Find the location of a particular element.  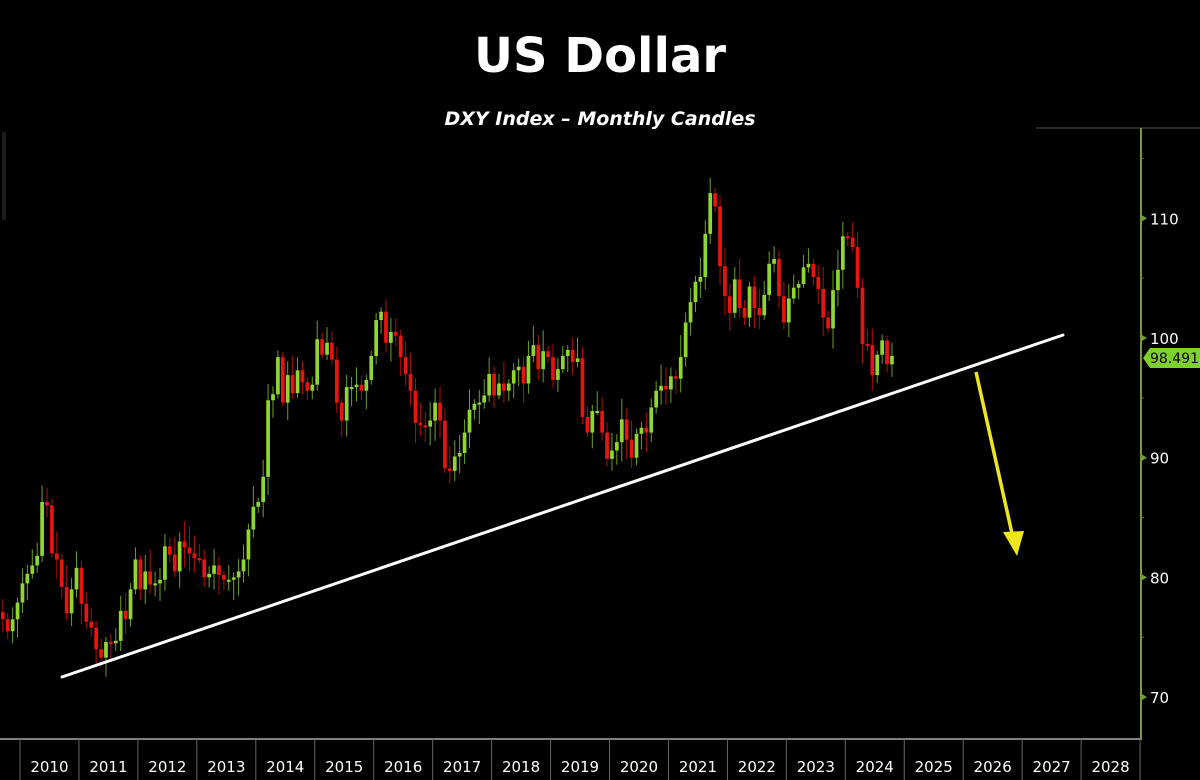

y-tick-label: 70 is located at coordinates (1159, 698).